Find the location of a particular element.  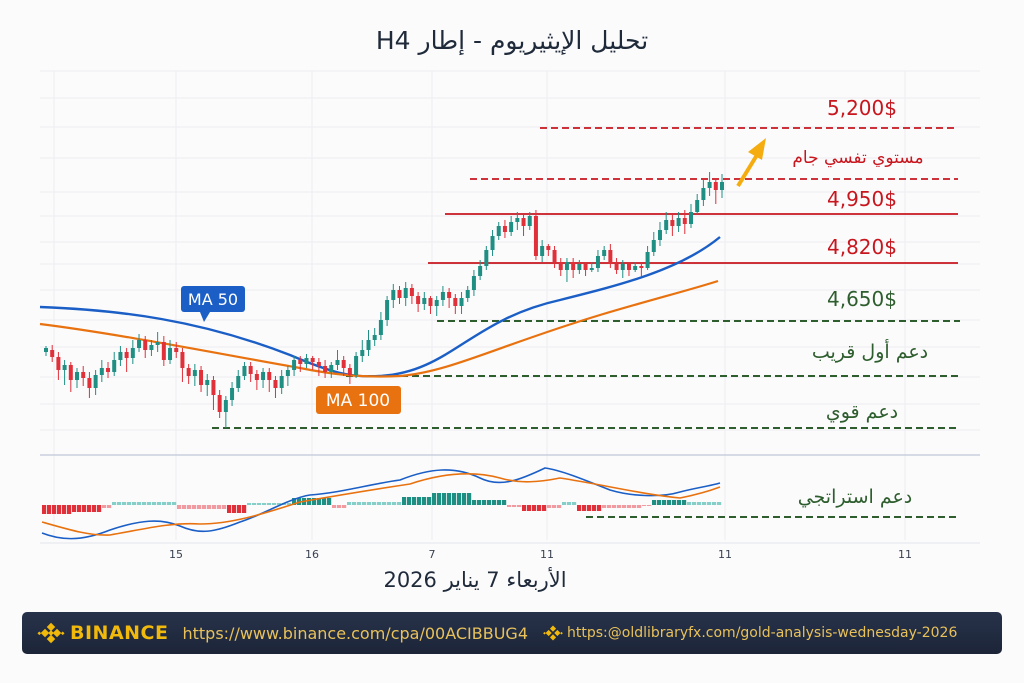

level-label-6: دعم قوي is located at coordinates (862, 412).